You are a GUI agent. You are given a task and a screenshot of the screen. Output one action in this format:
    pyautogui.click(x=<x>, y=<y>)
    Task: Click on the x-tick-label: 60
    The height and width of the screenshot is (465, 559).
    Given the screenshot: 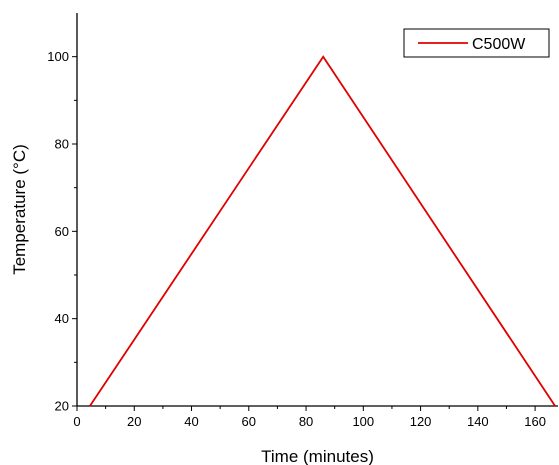 What is the action you would take?
    pyautogui.click(x=249, y=421)
    